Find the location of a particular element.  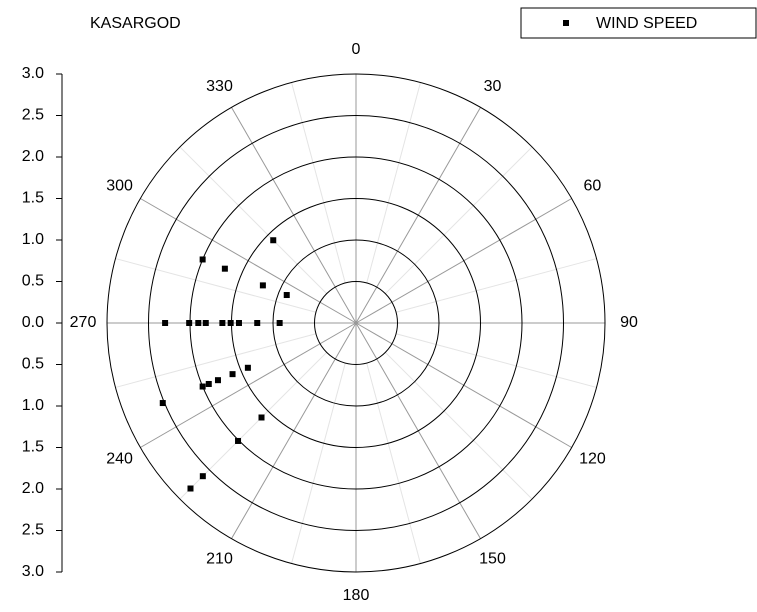

angle-label: 210 is located at coordinates (219, 559).